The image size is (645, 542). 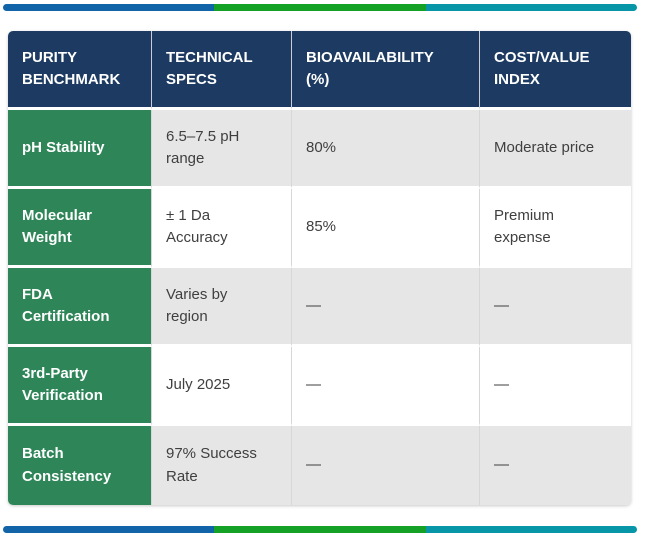 I want to click on specs-cell: ± 1 Da Accuracy, so click(x=222, y=228).